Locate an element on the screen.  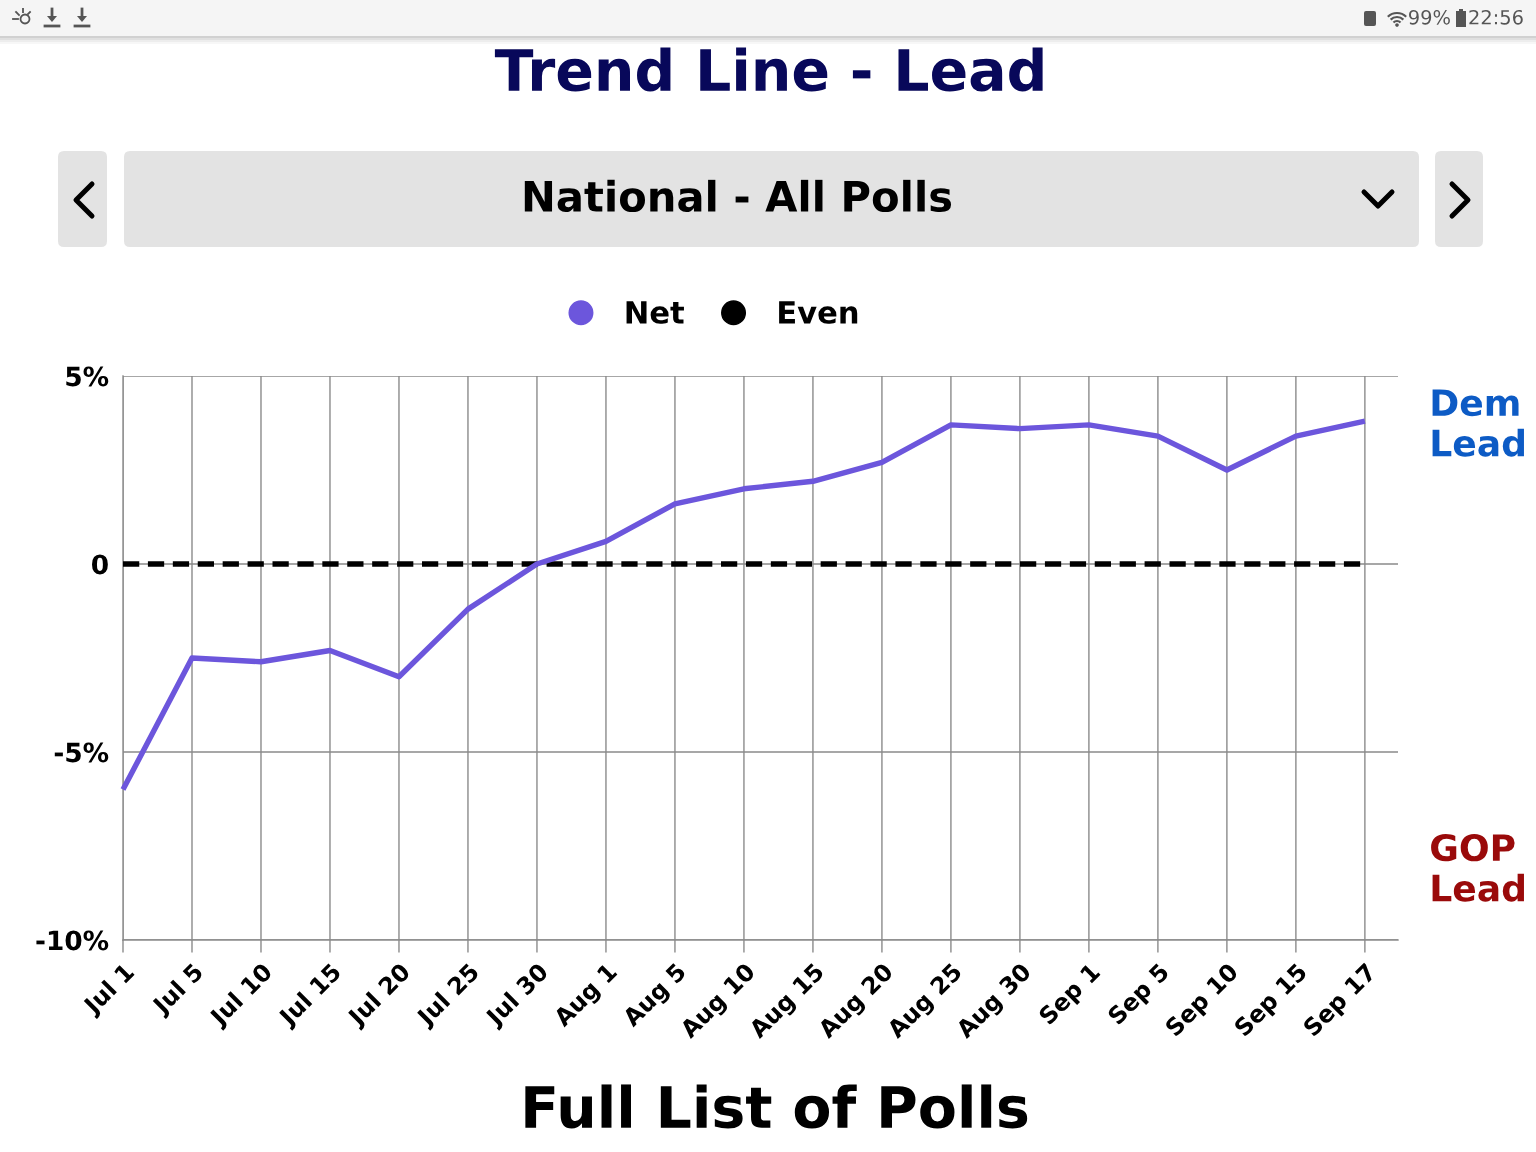
x-tick-label: Jul 30 is located at coordinates (518, 996).